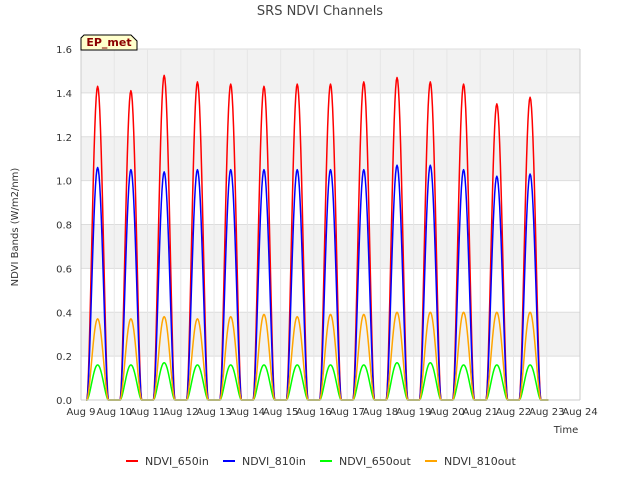 This screenshot has height=480, width=640. I want to click on x-axis-title: Time, so click(565, 430).